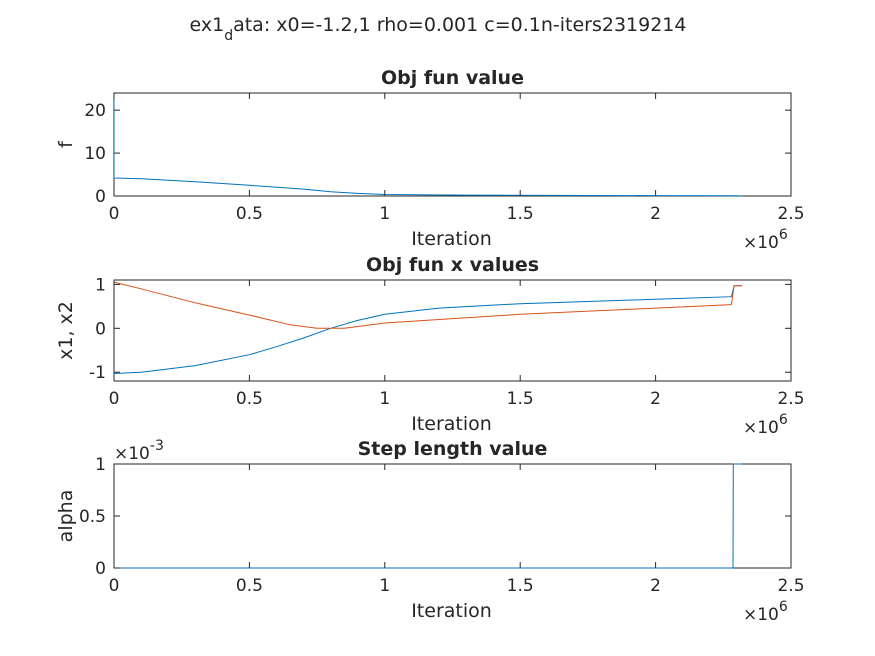 This screenshot has width=875, height=656. Describe the element at coordinates (97, 373) in the screenshot. I see `y-tick-label: -1` at that location.